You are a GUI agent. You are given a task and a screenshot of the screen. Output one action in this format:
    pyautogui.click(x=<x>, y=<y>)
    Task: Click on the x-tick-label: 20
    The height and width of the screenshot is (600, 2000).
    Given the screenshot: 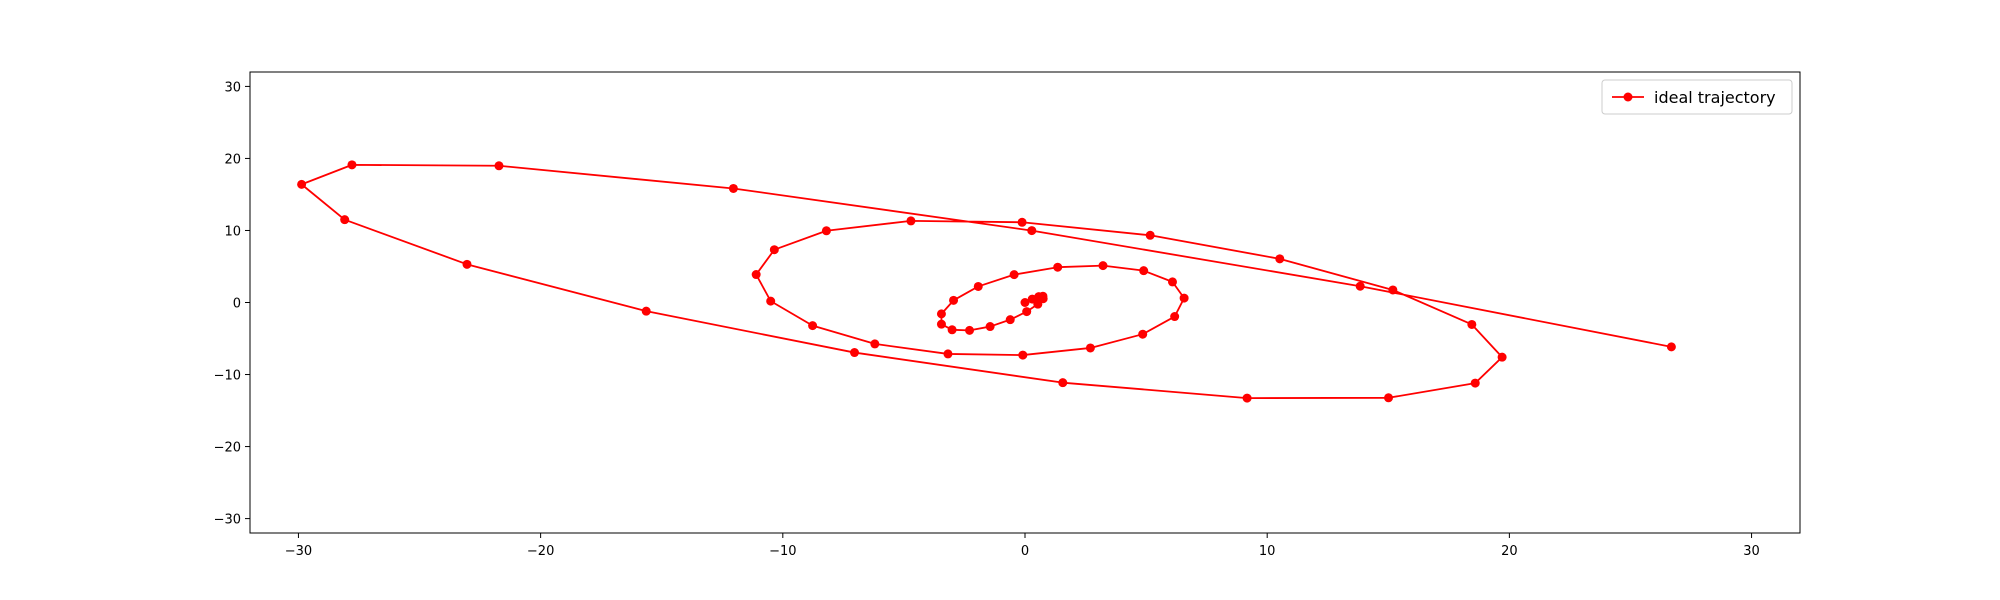 What is the action you would take?
    pyautogui.click(x=1509, y=551)
    